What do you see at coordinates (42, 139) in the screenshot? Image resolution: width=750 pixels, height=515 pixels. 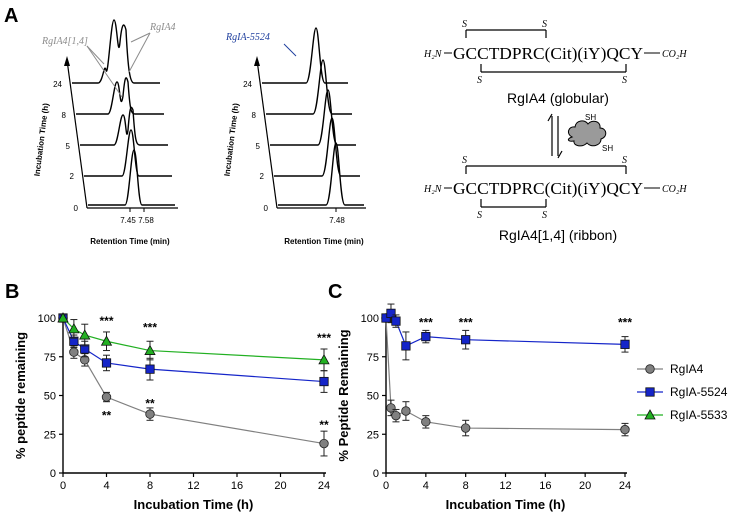 I see `chrom1-y-label: Incubation Time (h)` at bounding box center [42, 139].